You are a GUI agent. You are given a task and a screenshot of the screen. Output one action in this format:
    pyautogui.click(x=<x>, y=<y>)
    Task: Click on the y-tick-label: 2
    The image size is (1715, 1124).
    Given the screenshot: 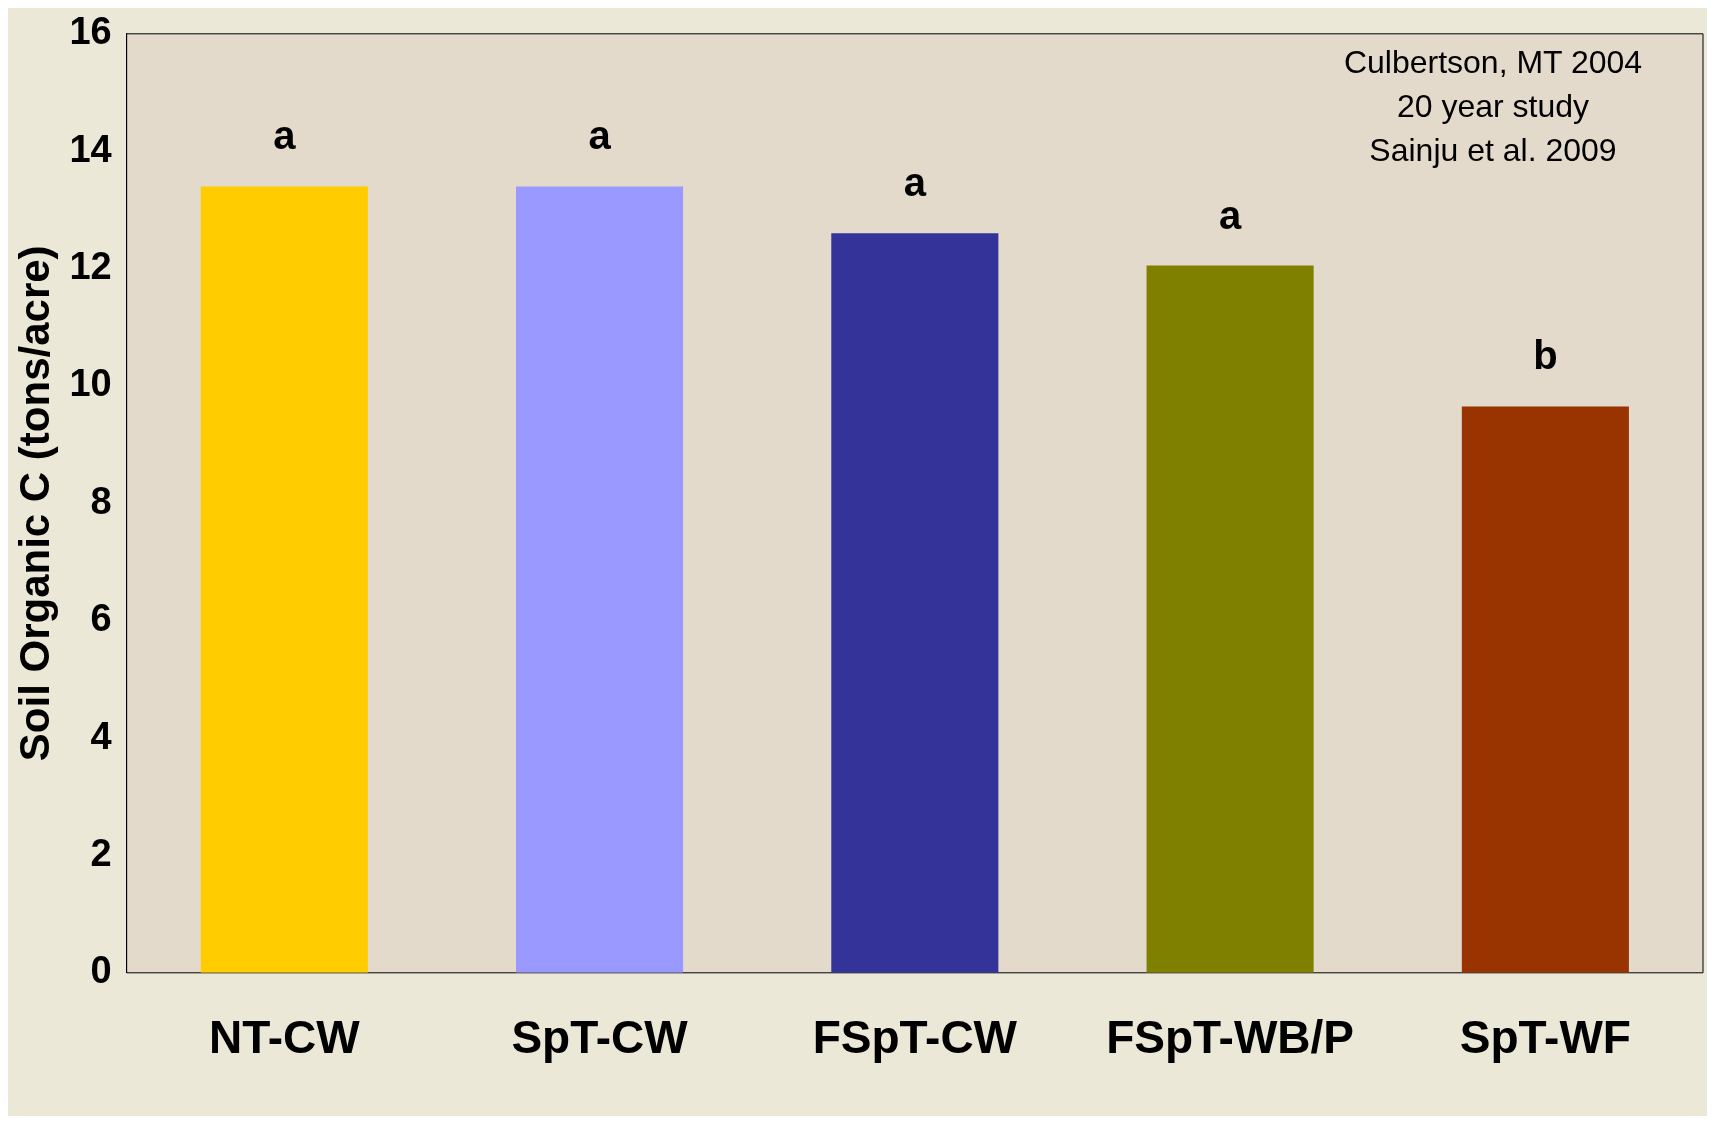 What is the action you would take?
    pyautogui.click(x=101, y=852)
    